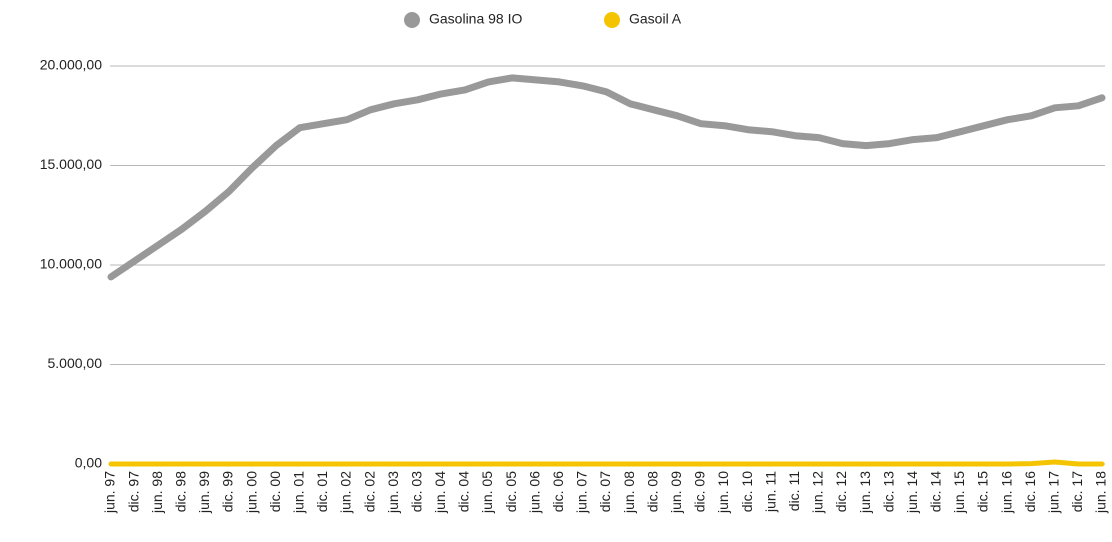  Describe the element at coordinates (71, 164) in the screenshot. I see `y-tick-label: 15.000,00` at that location.